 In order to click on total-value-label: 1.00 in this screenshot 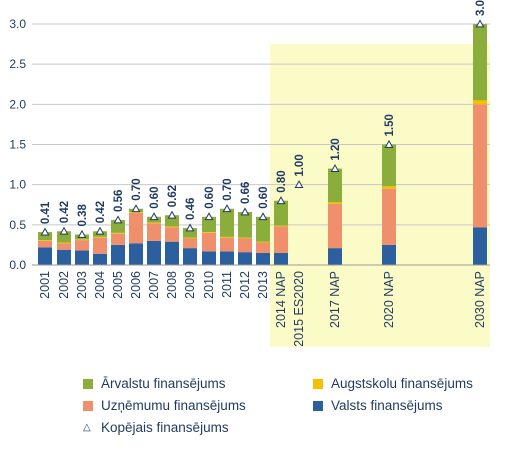, I will do `click(300, 165)`.